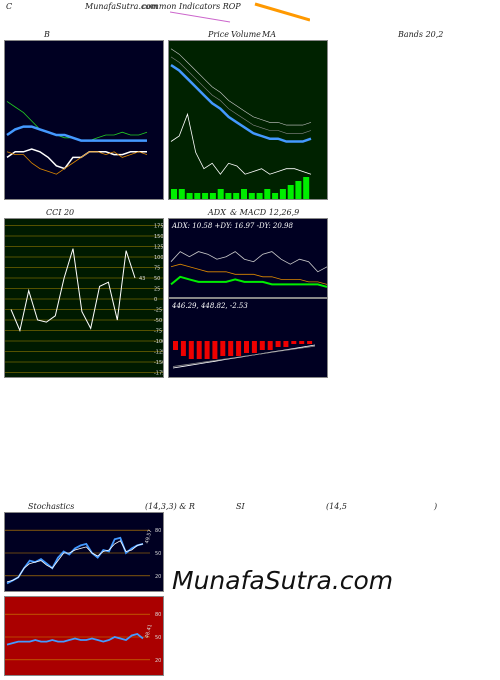 The image size is (500, 680). I want to click on cci-tick-label: -175, so click(159, 374).